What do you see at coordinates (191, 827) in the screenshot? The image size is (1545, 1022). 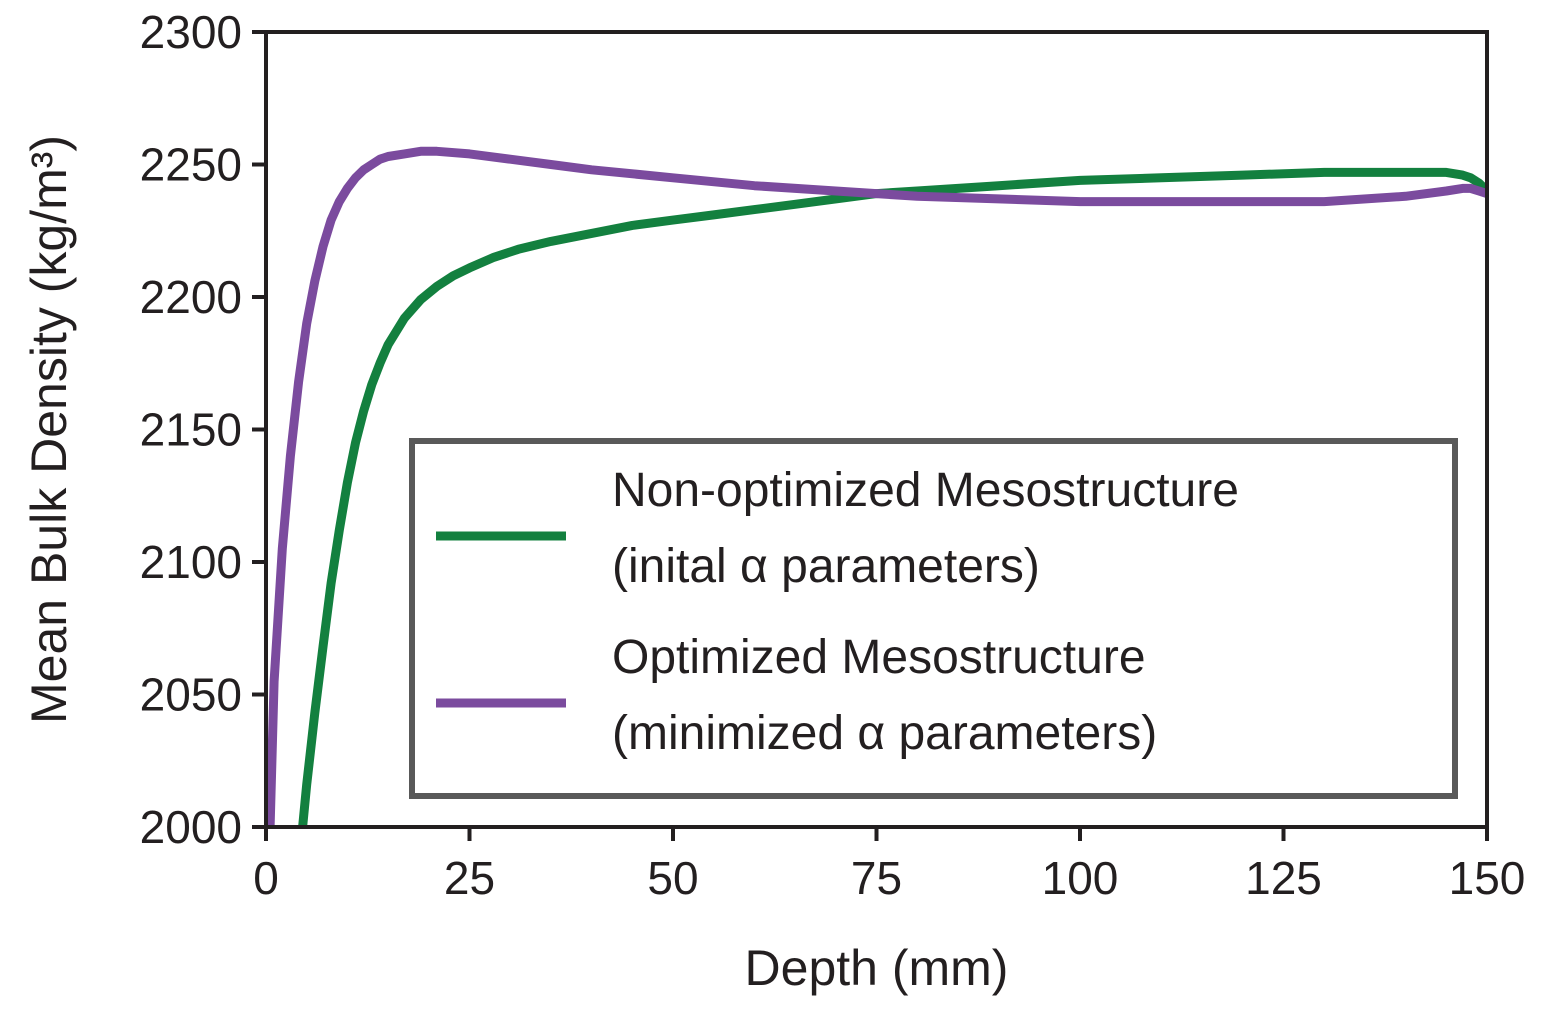 I see `y-tick-label: 2000` at bounding box center [191, 827].